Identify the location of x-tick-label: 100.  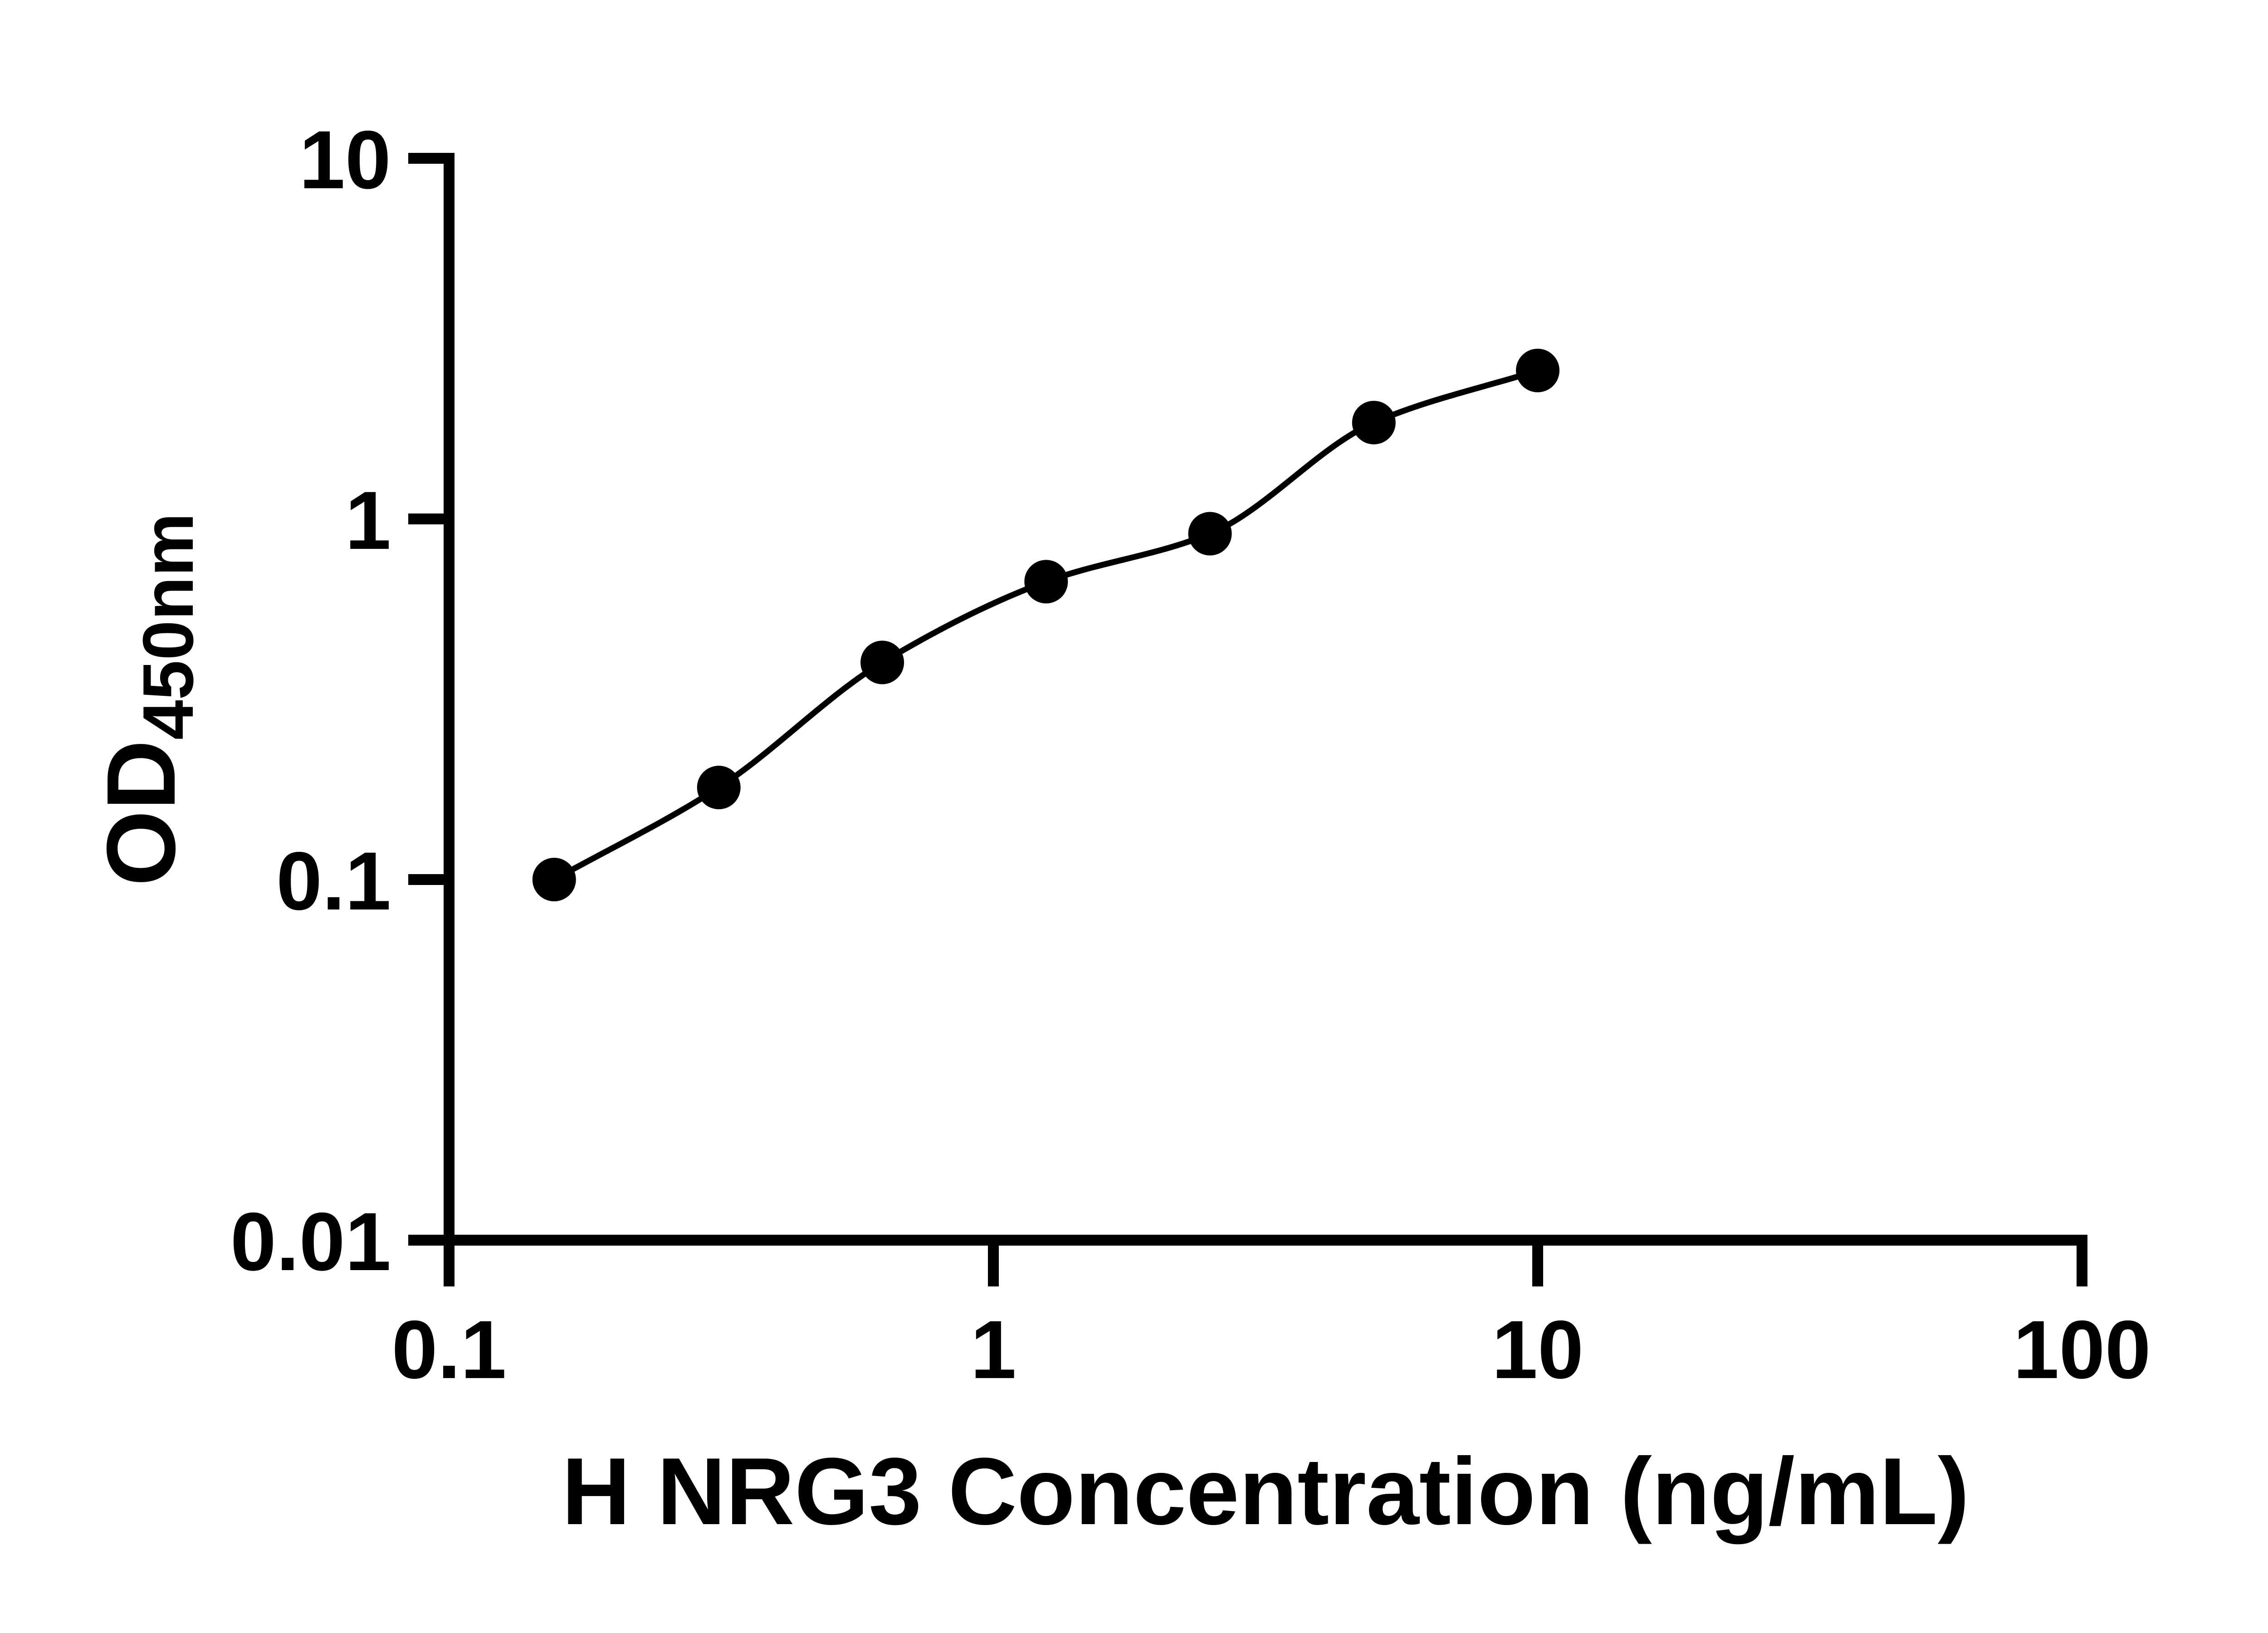
(2082, 1349).